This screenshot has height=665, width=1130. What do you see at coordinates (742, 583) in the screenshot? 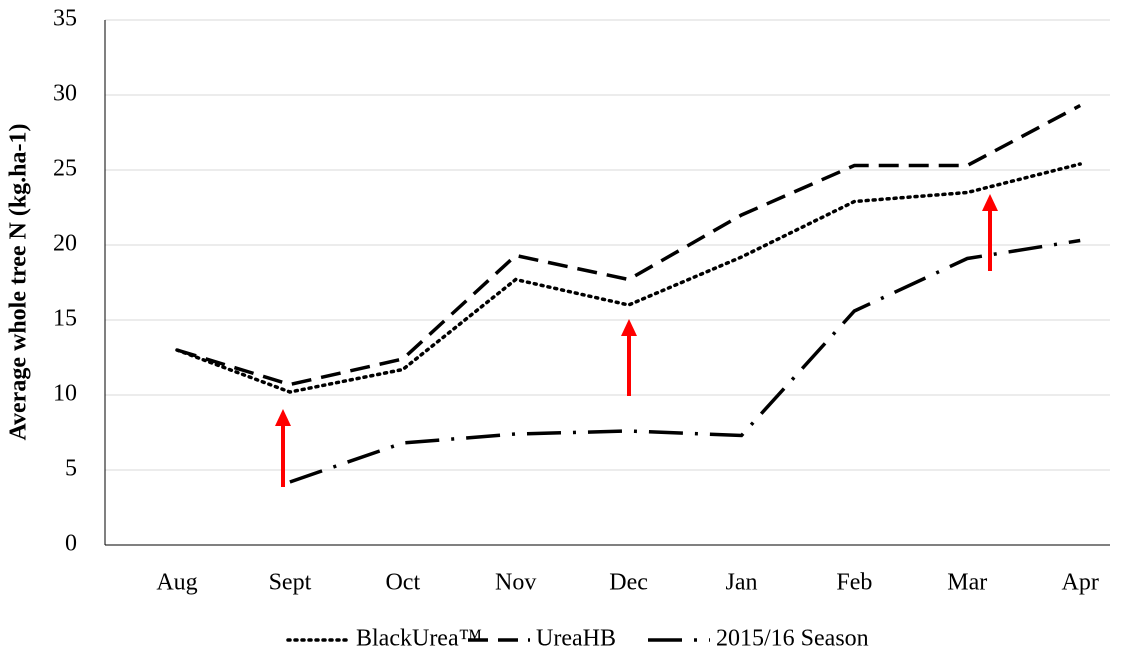
I see `x-tick-label: Jan` at bounding box center [742, 583].